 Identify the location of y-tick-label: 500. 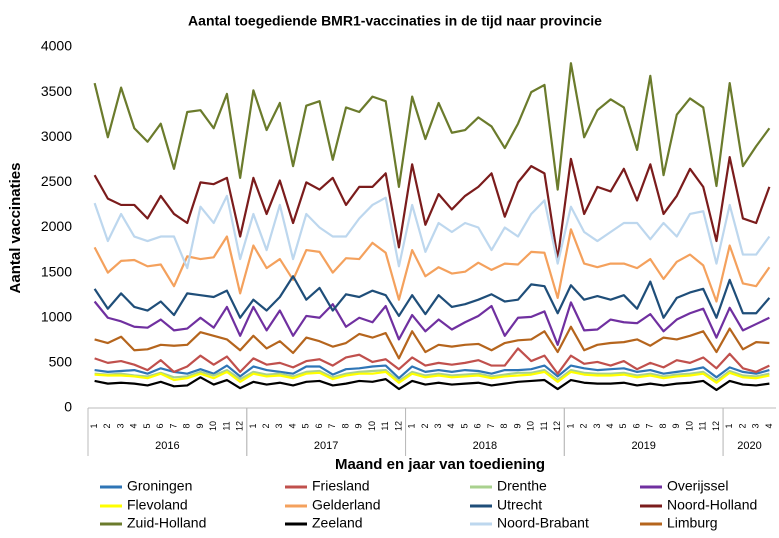
(61, 362).